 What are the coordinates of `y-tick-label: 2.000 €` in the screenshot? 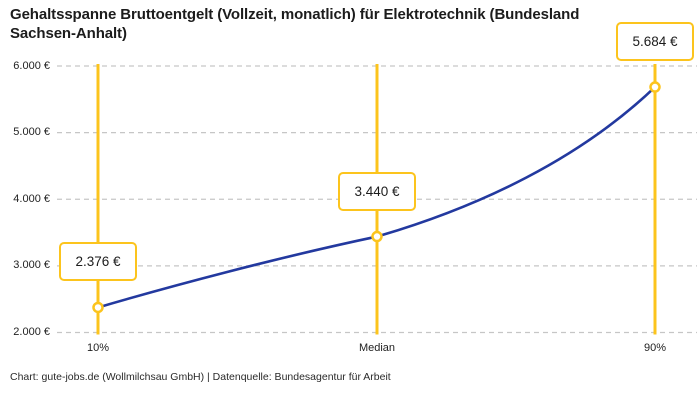 It's located at (31, 332).